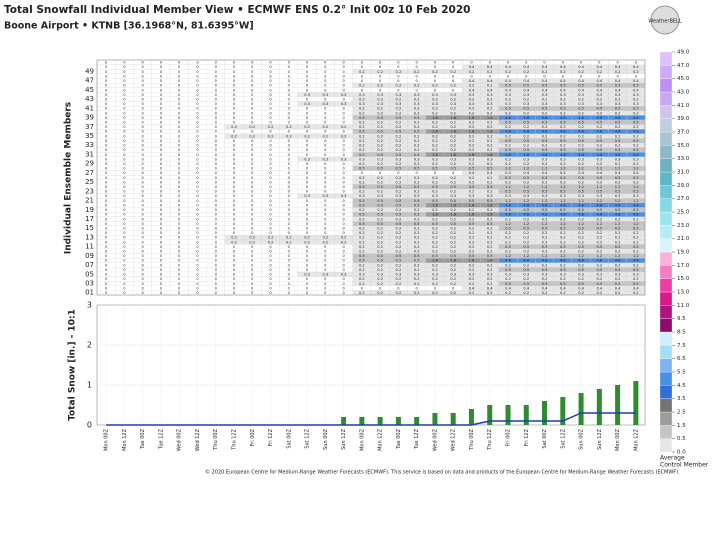 The height and width of the screenshot is (540, 720). What do you see at coordinates (89, 173) in the screenshot?
I see `member-label: 27` at bounding box center [89, 173].